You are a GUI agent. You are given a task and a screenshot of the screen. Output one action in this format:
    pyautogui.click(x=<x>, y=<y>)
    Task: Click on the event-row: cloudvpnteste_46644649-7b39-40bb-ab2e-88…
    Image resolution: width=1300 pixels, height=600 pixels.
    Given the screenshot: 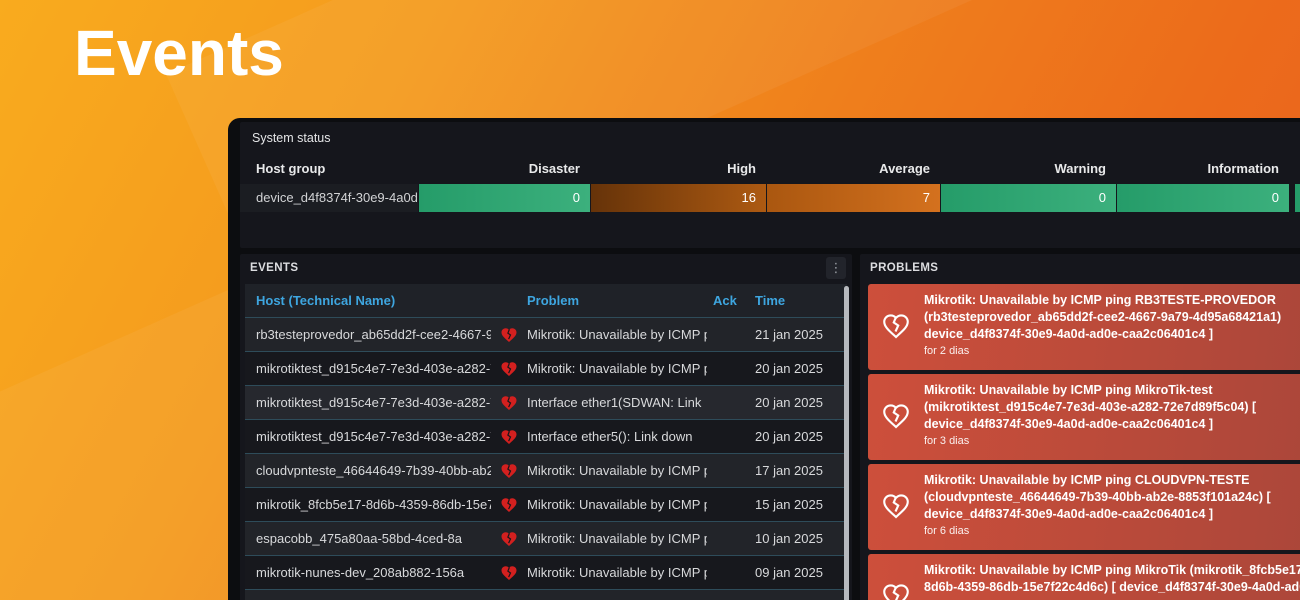 What is the action you would take?
    pyautogui.click(x=546, y=470)
    